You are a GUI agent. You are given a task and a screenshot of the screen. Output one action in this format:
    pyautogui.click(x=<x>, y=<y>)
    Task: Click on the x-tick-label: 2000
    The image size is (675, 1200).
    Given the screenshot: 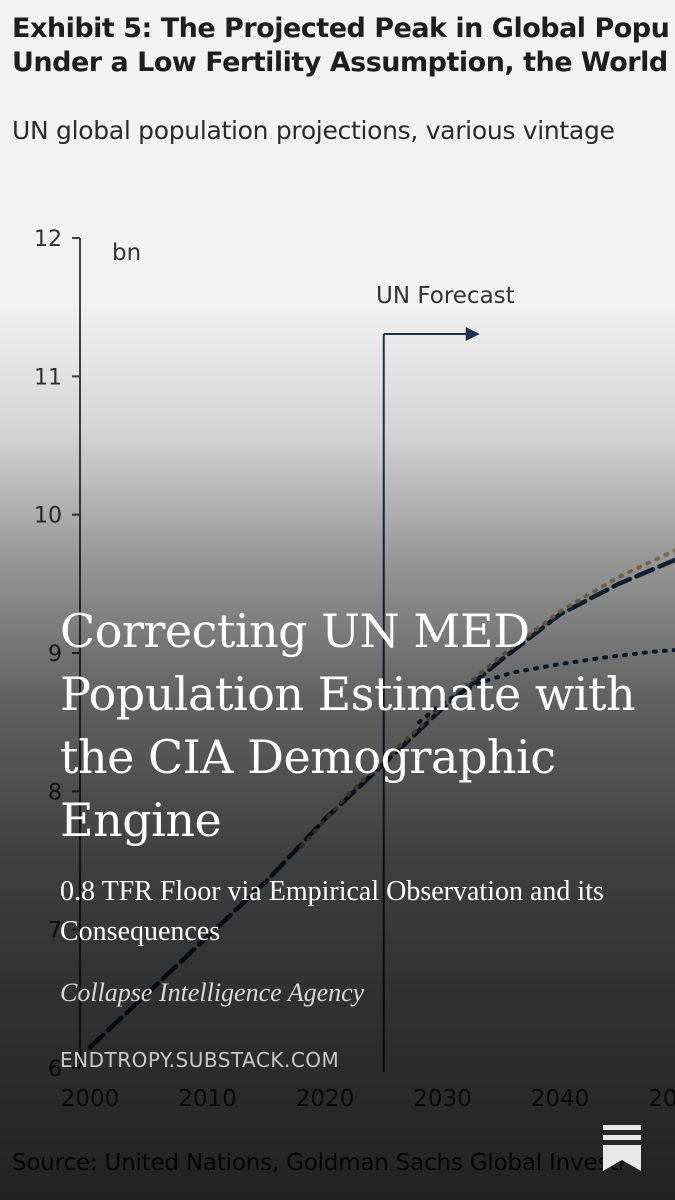 What is the action you would take?
    pyautogui.click(x=90, y=1099)
    